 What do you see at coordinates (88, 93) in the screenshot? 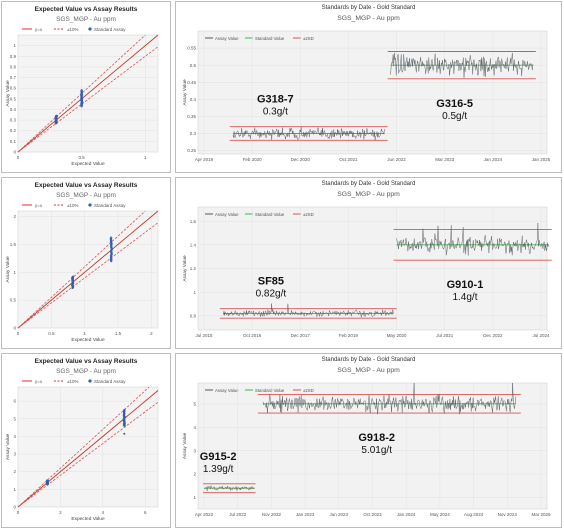
I see `line-y-equals-x` at bounding box center [88, 93].